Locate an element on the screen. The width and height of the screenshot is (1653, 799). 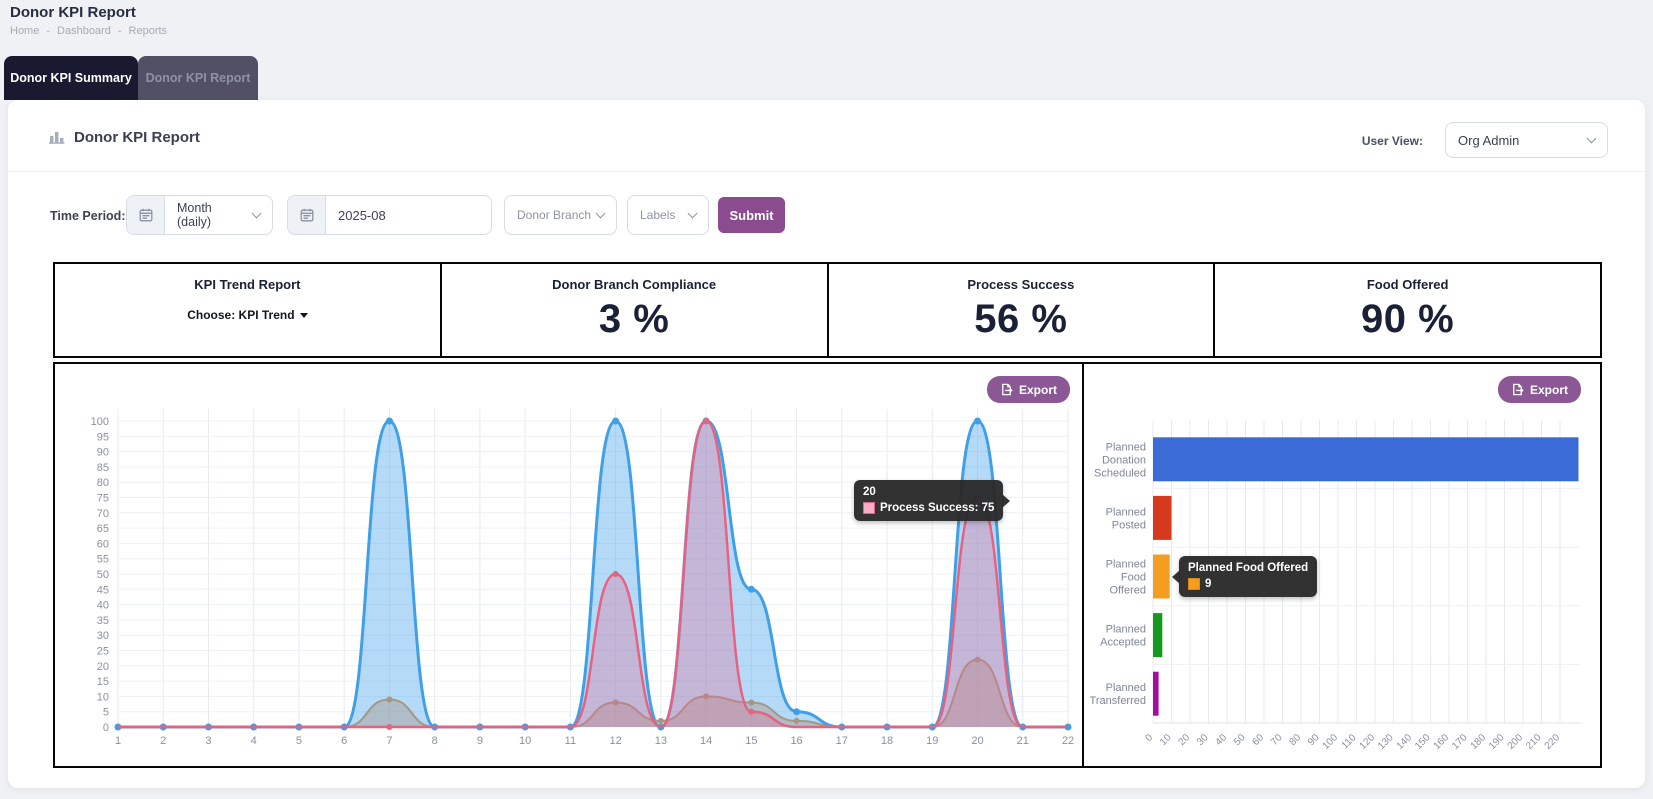
svg-text: 170 is located at coordinates (1460, 742).